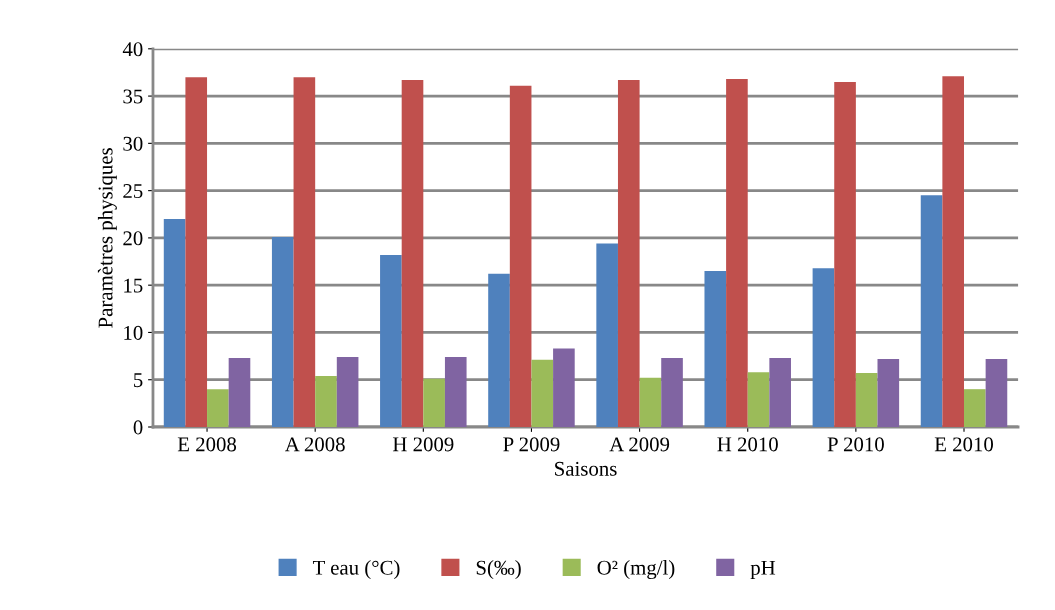 The image size is (1055, 610). I want to click on x-tick-label: H 2009, so click(423, 444).